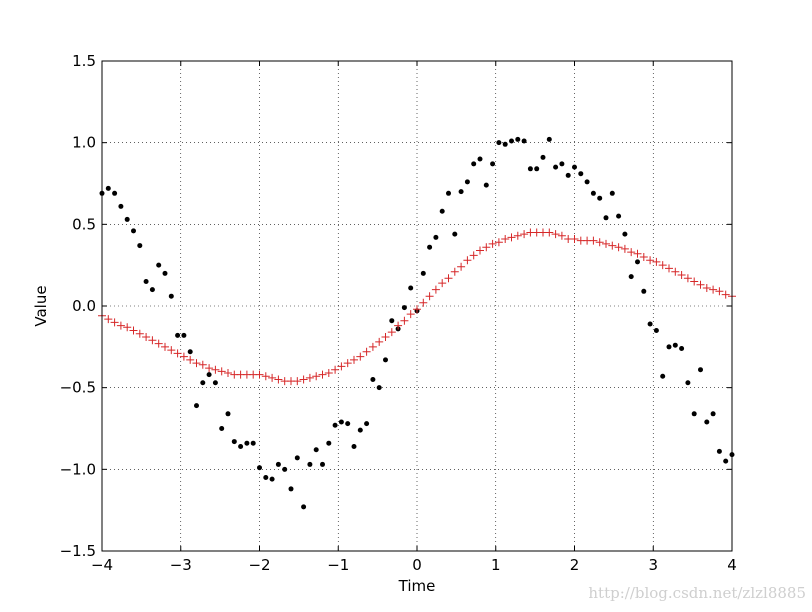 The height and width of the screenshot is (612, 812). Describe the element at coordinates (84, 61) in the screenshot. I see `y-tick-label: 1.5` at that location.